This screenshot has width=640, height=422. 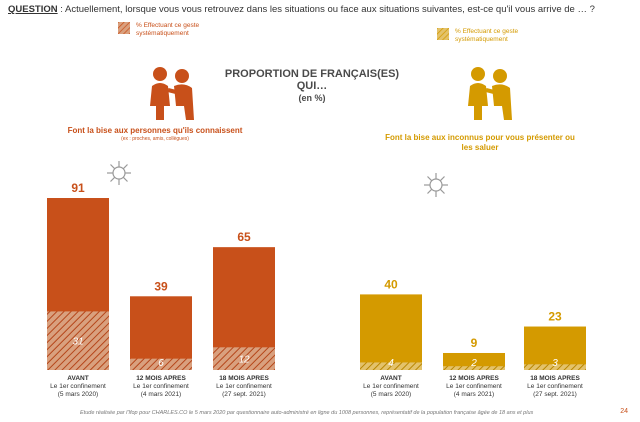 I want to click on systematic-label-left-2: 12, so click(x=244, y=360).